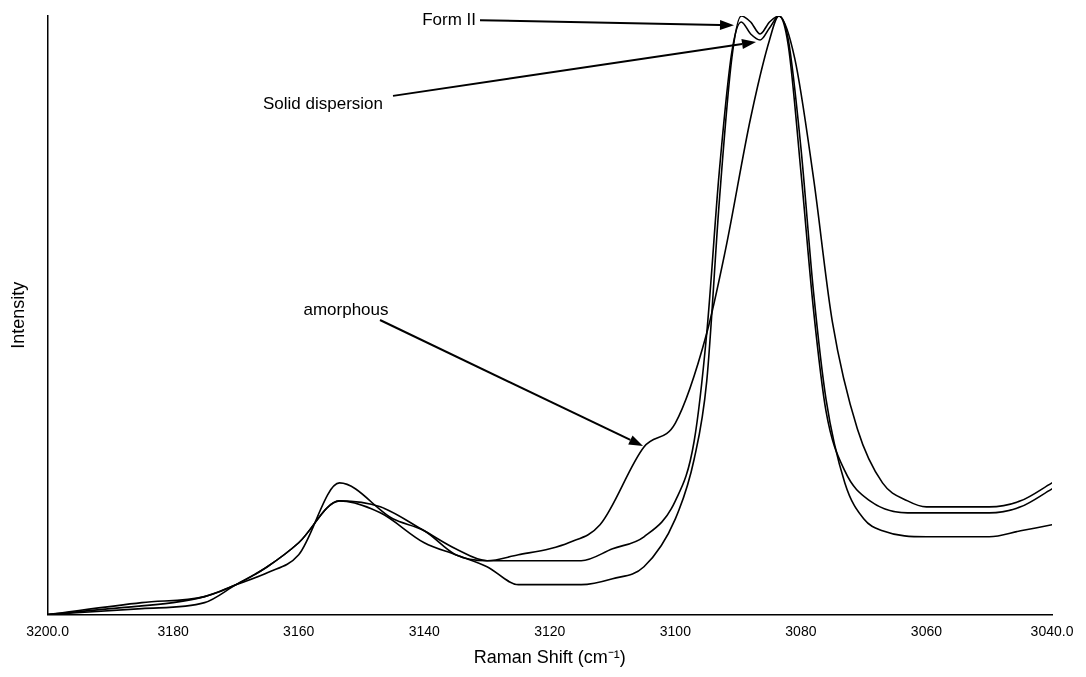  What do you see at coordinates (173, 630) in the screenshot?
I see `x-tick-label: 3180` at bounding box center [173, 630].